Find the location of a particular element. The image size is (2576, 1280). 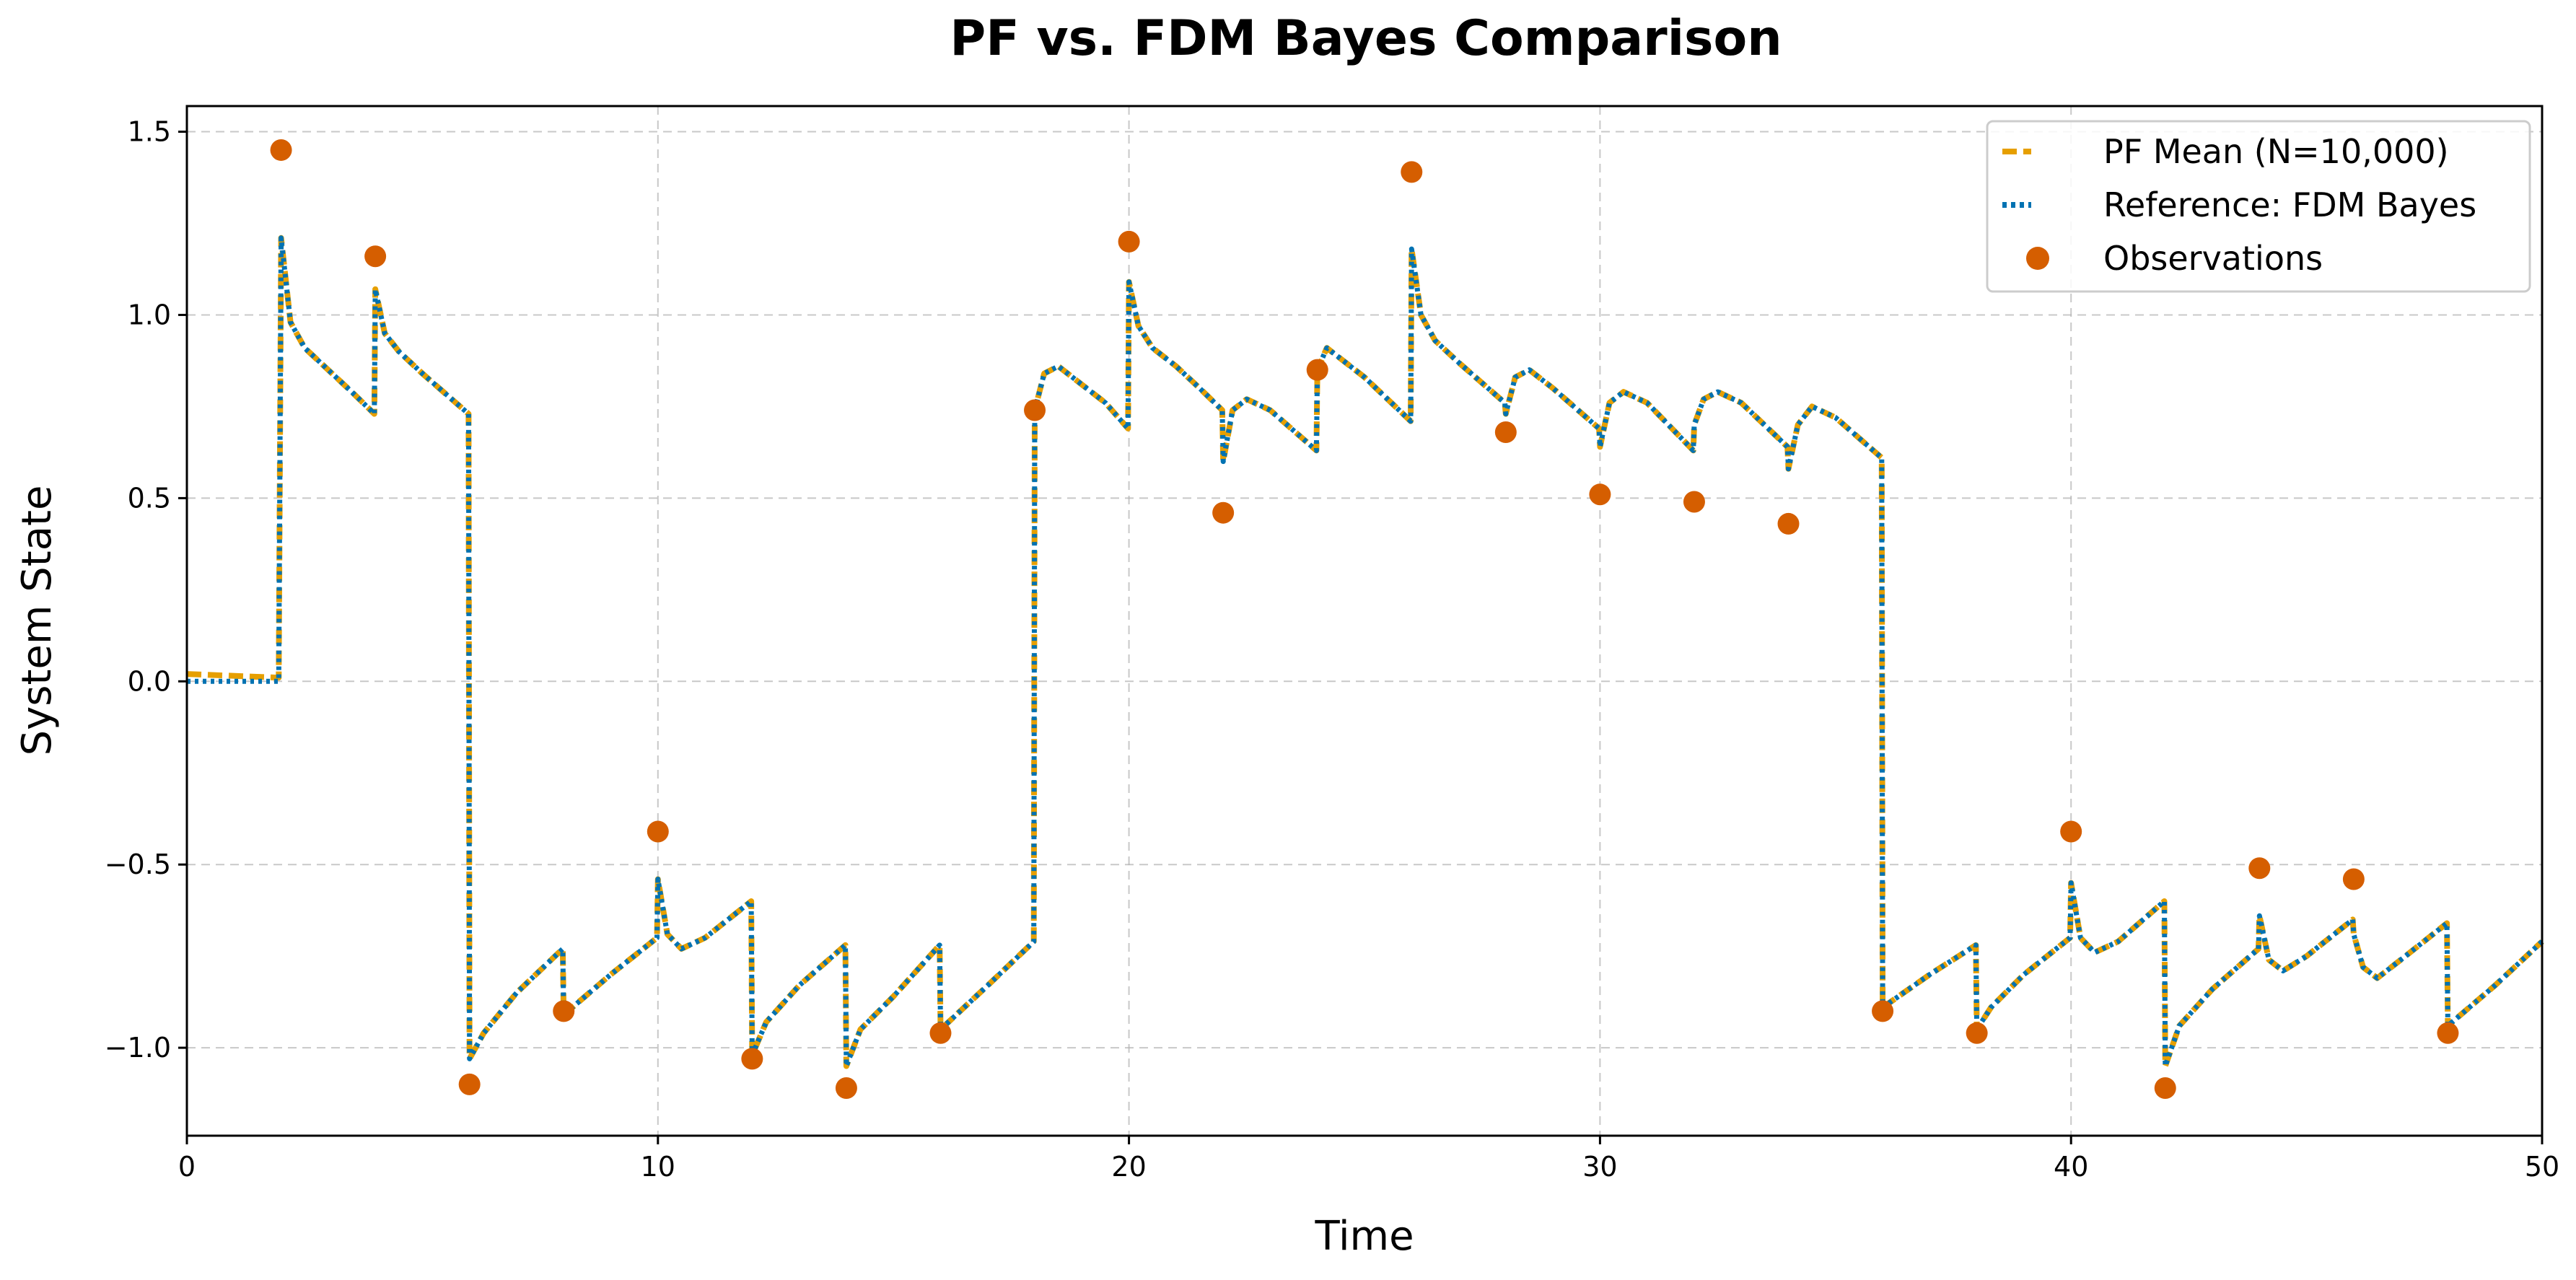

x-tick-label: 20 is located at coordinates (1128, 1167).